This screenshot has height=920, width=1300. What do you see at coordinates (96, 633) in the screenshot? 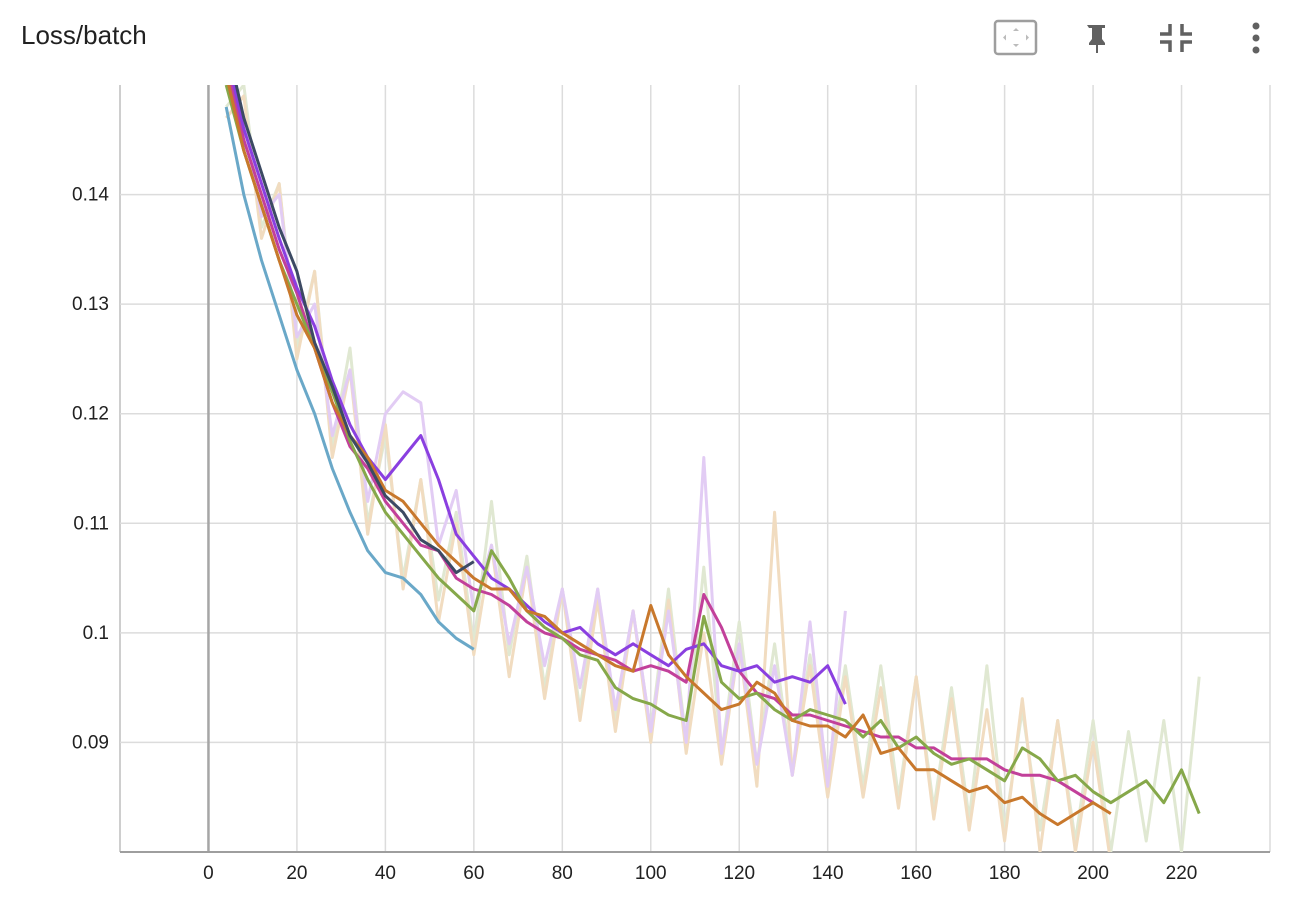
I see `y-tick-label: 0.1` at bounding box center [96, 633].